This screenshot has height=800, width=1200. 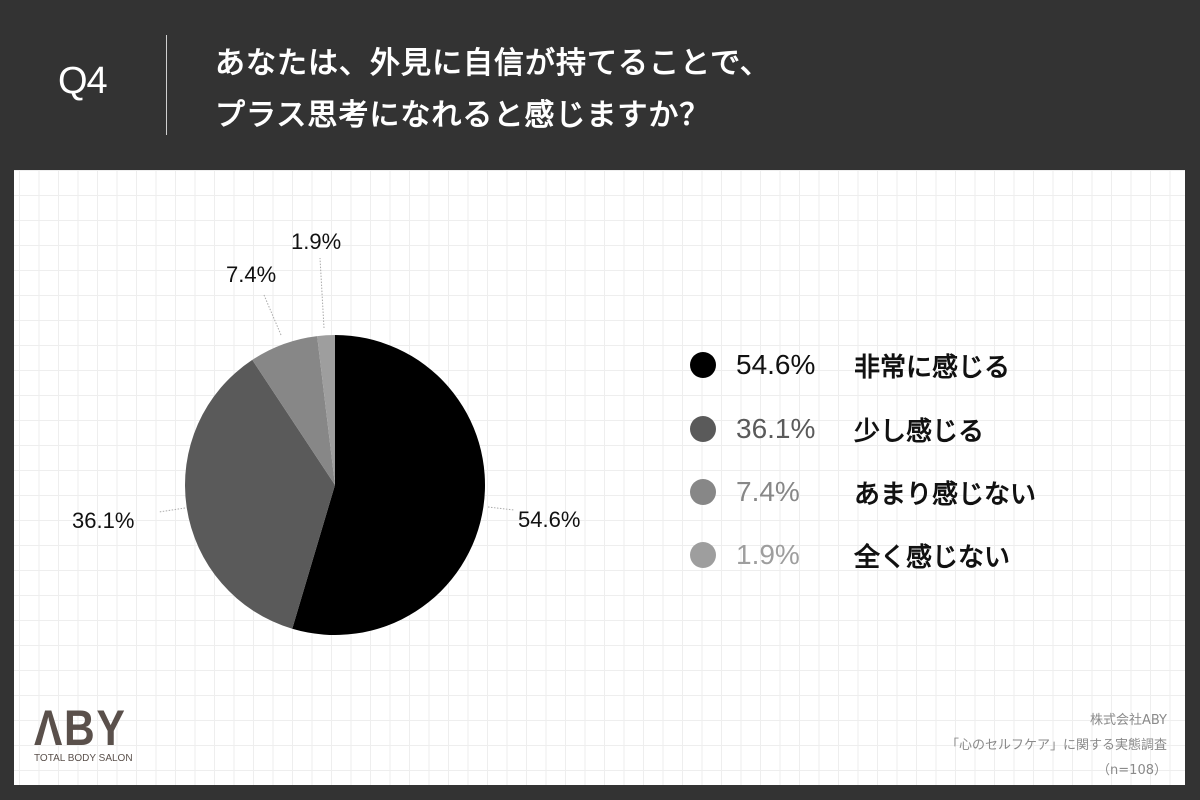 I want to click on question-title-line2: プラス思考になれると感じますか？, so click(x=463, y=115).